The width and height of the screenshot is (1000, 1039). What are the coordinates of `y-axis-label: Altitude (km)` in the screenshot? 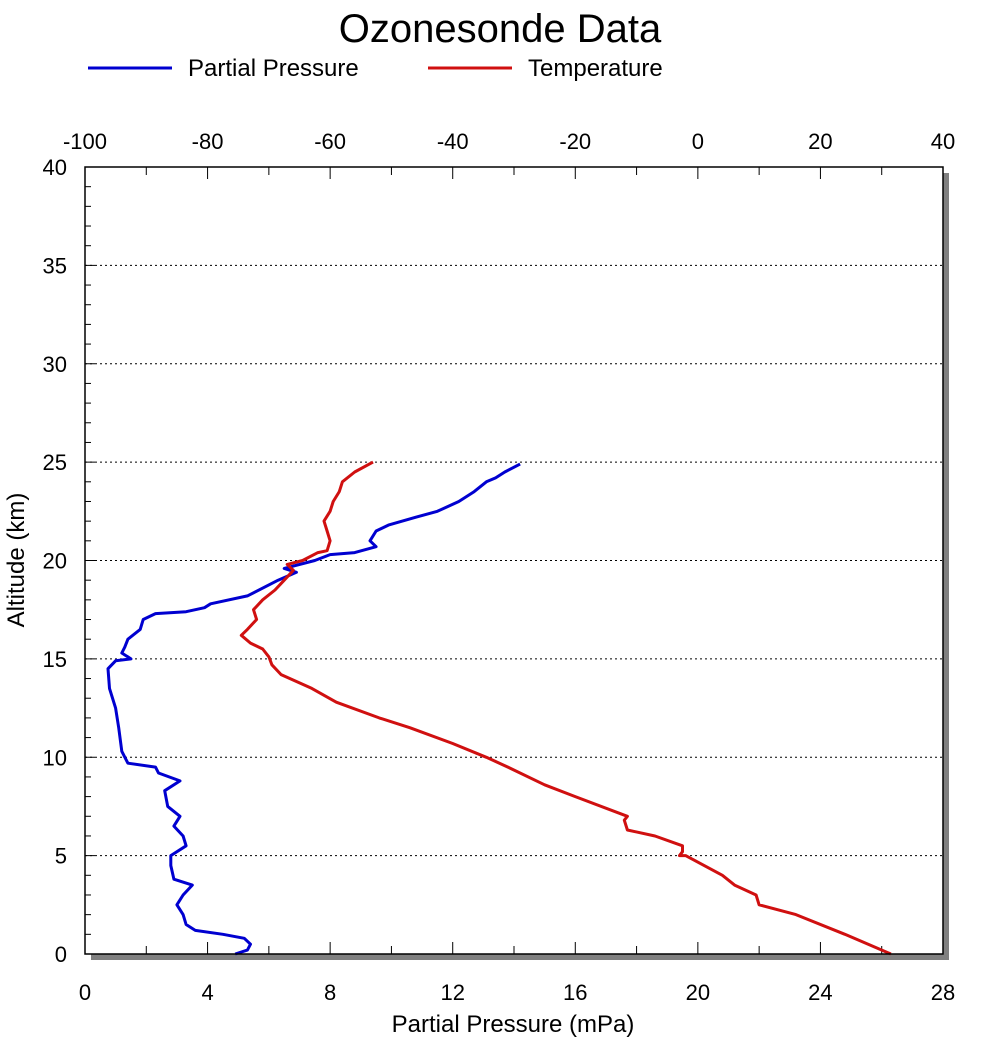 It's located at (16, 560).